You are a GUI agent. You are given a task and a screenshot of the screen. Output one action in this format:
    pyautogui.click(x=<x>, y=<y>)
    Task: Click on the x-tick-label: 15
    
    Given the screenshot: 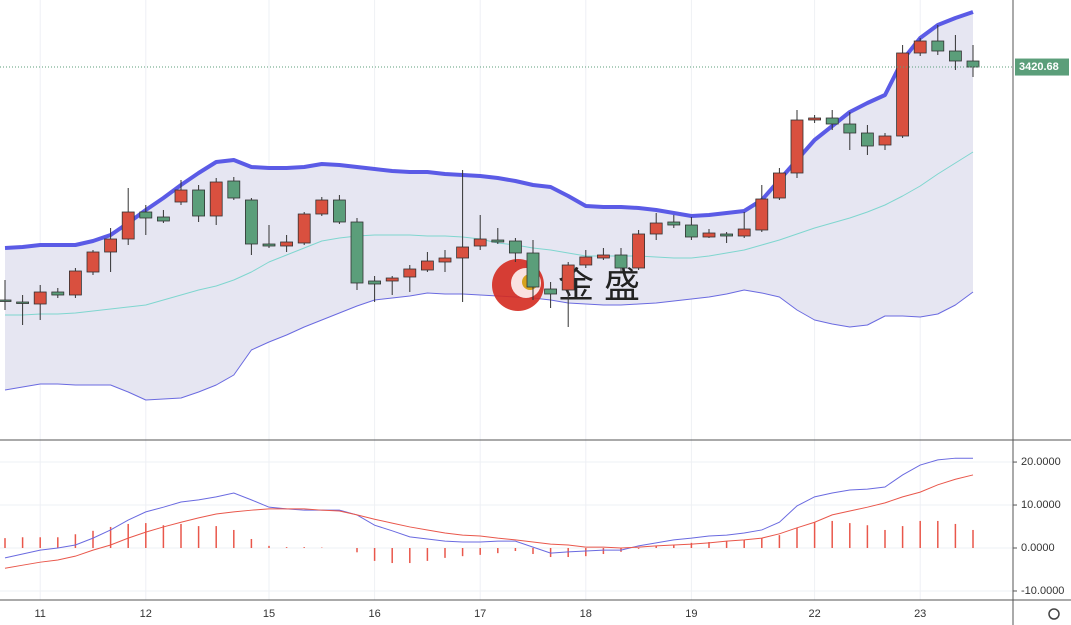 What is the action you would take?
    pyautogui.click(x=269, y=614)
    